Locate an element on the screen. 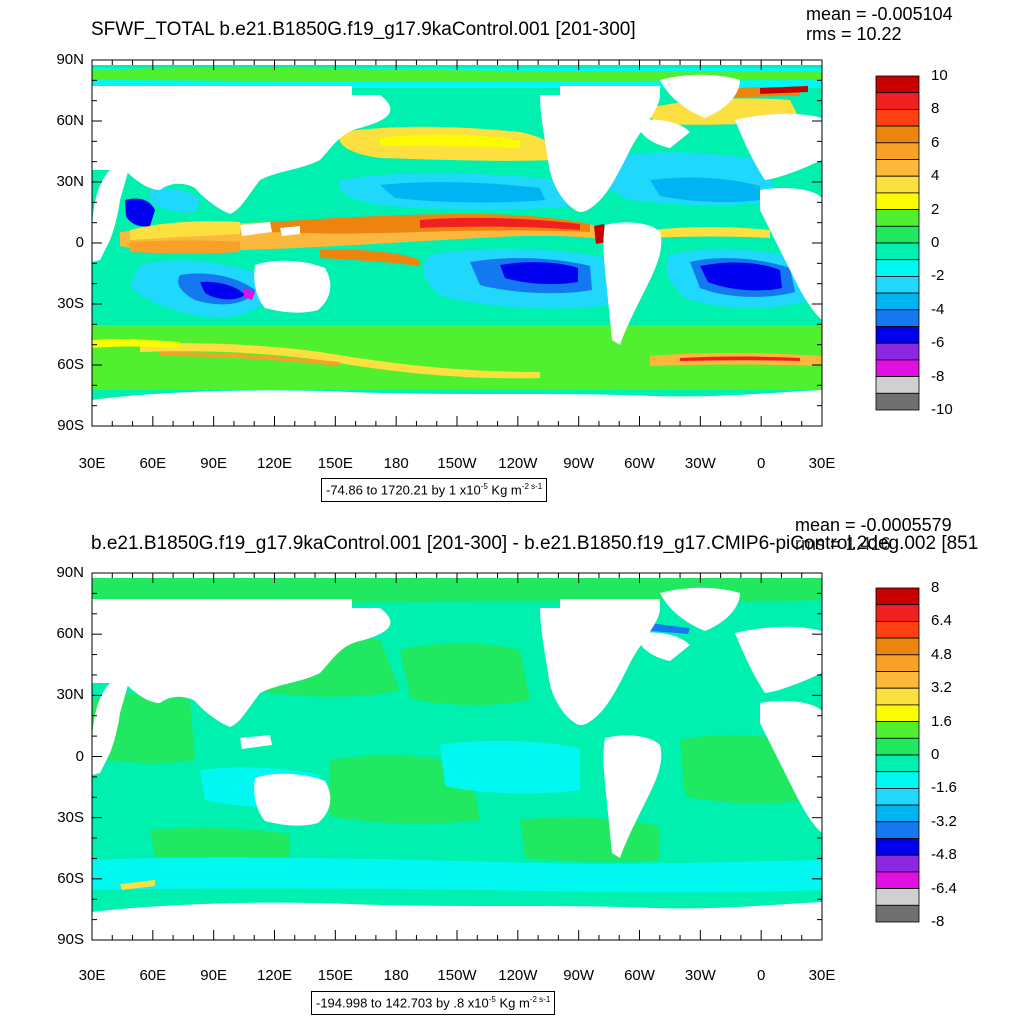 Image resolution: width=1024 pixels, height=1024 pixels. panel1-info-exp: -5 is located at coordinates (484, 486).